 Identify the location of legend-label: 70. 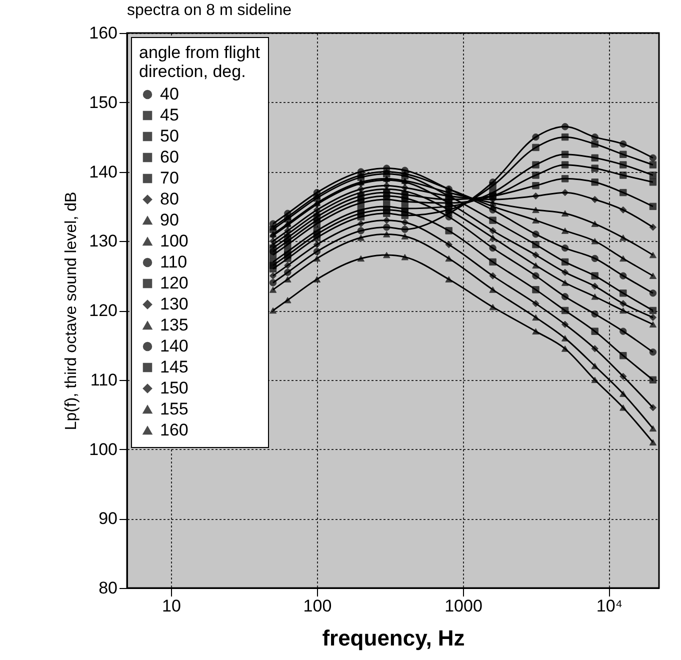
(169, 178).